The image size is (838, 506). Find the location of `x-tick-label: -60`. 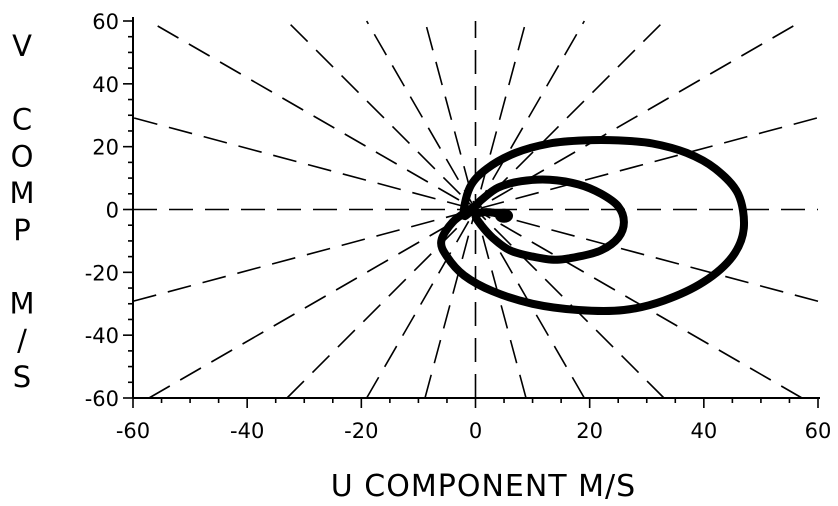

x-tick-label: -60 is located at coordinates (133, 431).